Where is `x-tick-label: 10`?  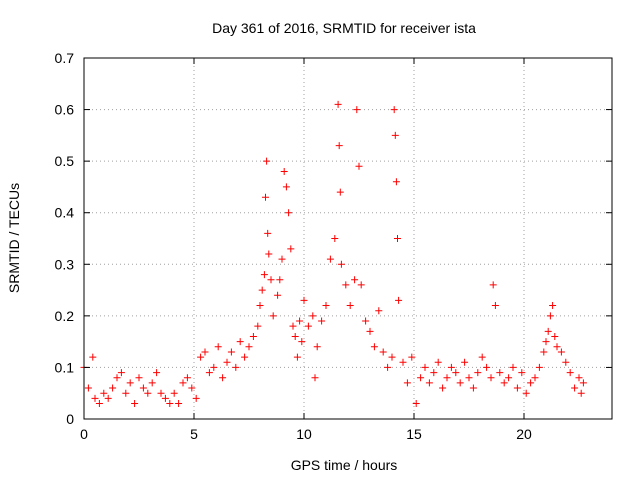 x-tick-label: 10 is located at coordinates (304, 434).